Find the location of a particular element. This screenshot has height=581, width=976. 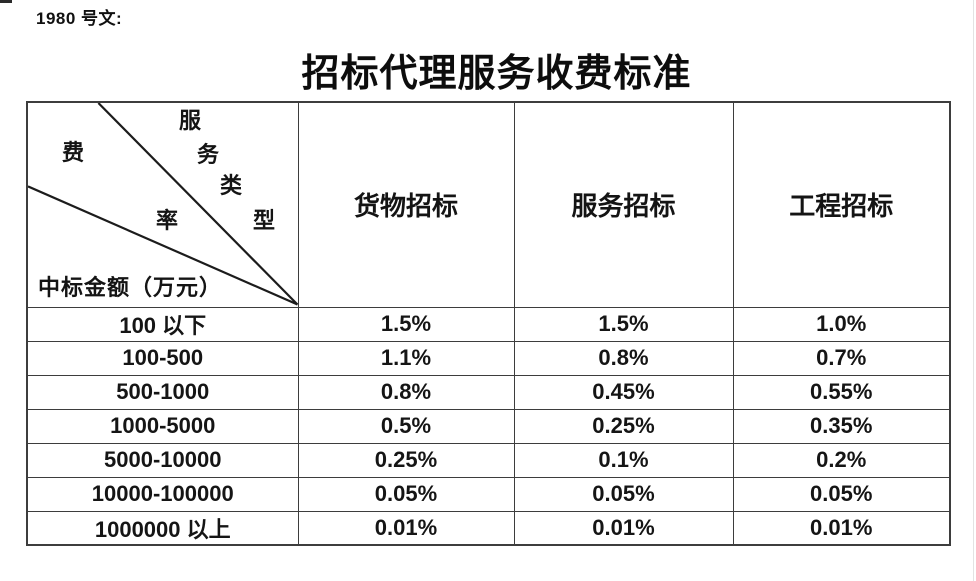

corner-label-fee: 费 is located at coordinates (73, 152).